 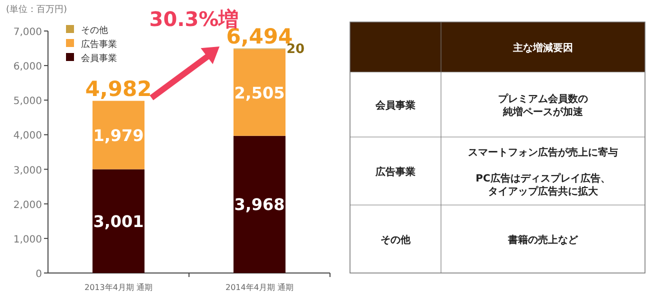 What do you see at coordinates (118, 88) in the screenshot?
I see `total-label: 4,982` at bounding box center [118, 88].